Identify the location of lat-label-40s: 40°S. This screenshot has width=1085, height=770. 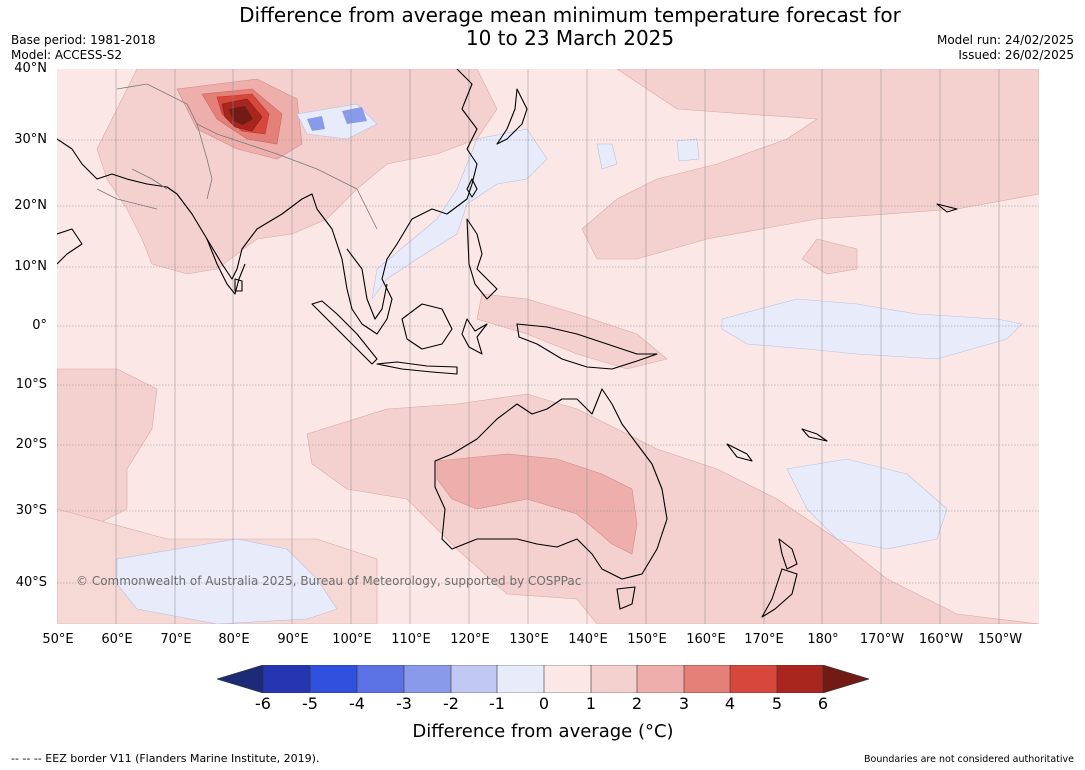
(31, 582).